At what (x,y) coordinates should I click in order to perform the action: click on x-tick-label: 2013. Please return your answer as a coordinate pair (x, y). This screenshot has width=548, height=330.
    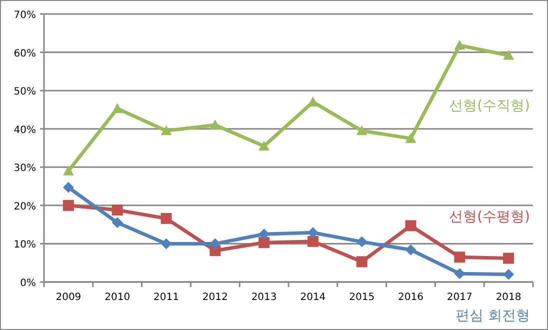
    Looking at the image, I should click on (264, 297).